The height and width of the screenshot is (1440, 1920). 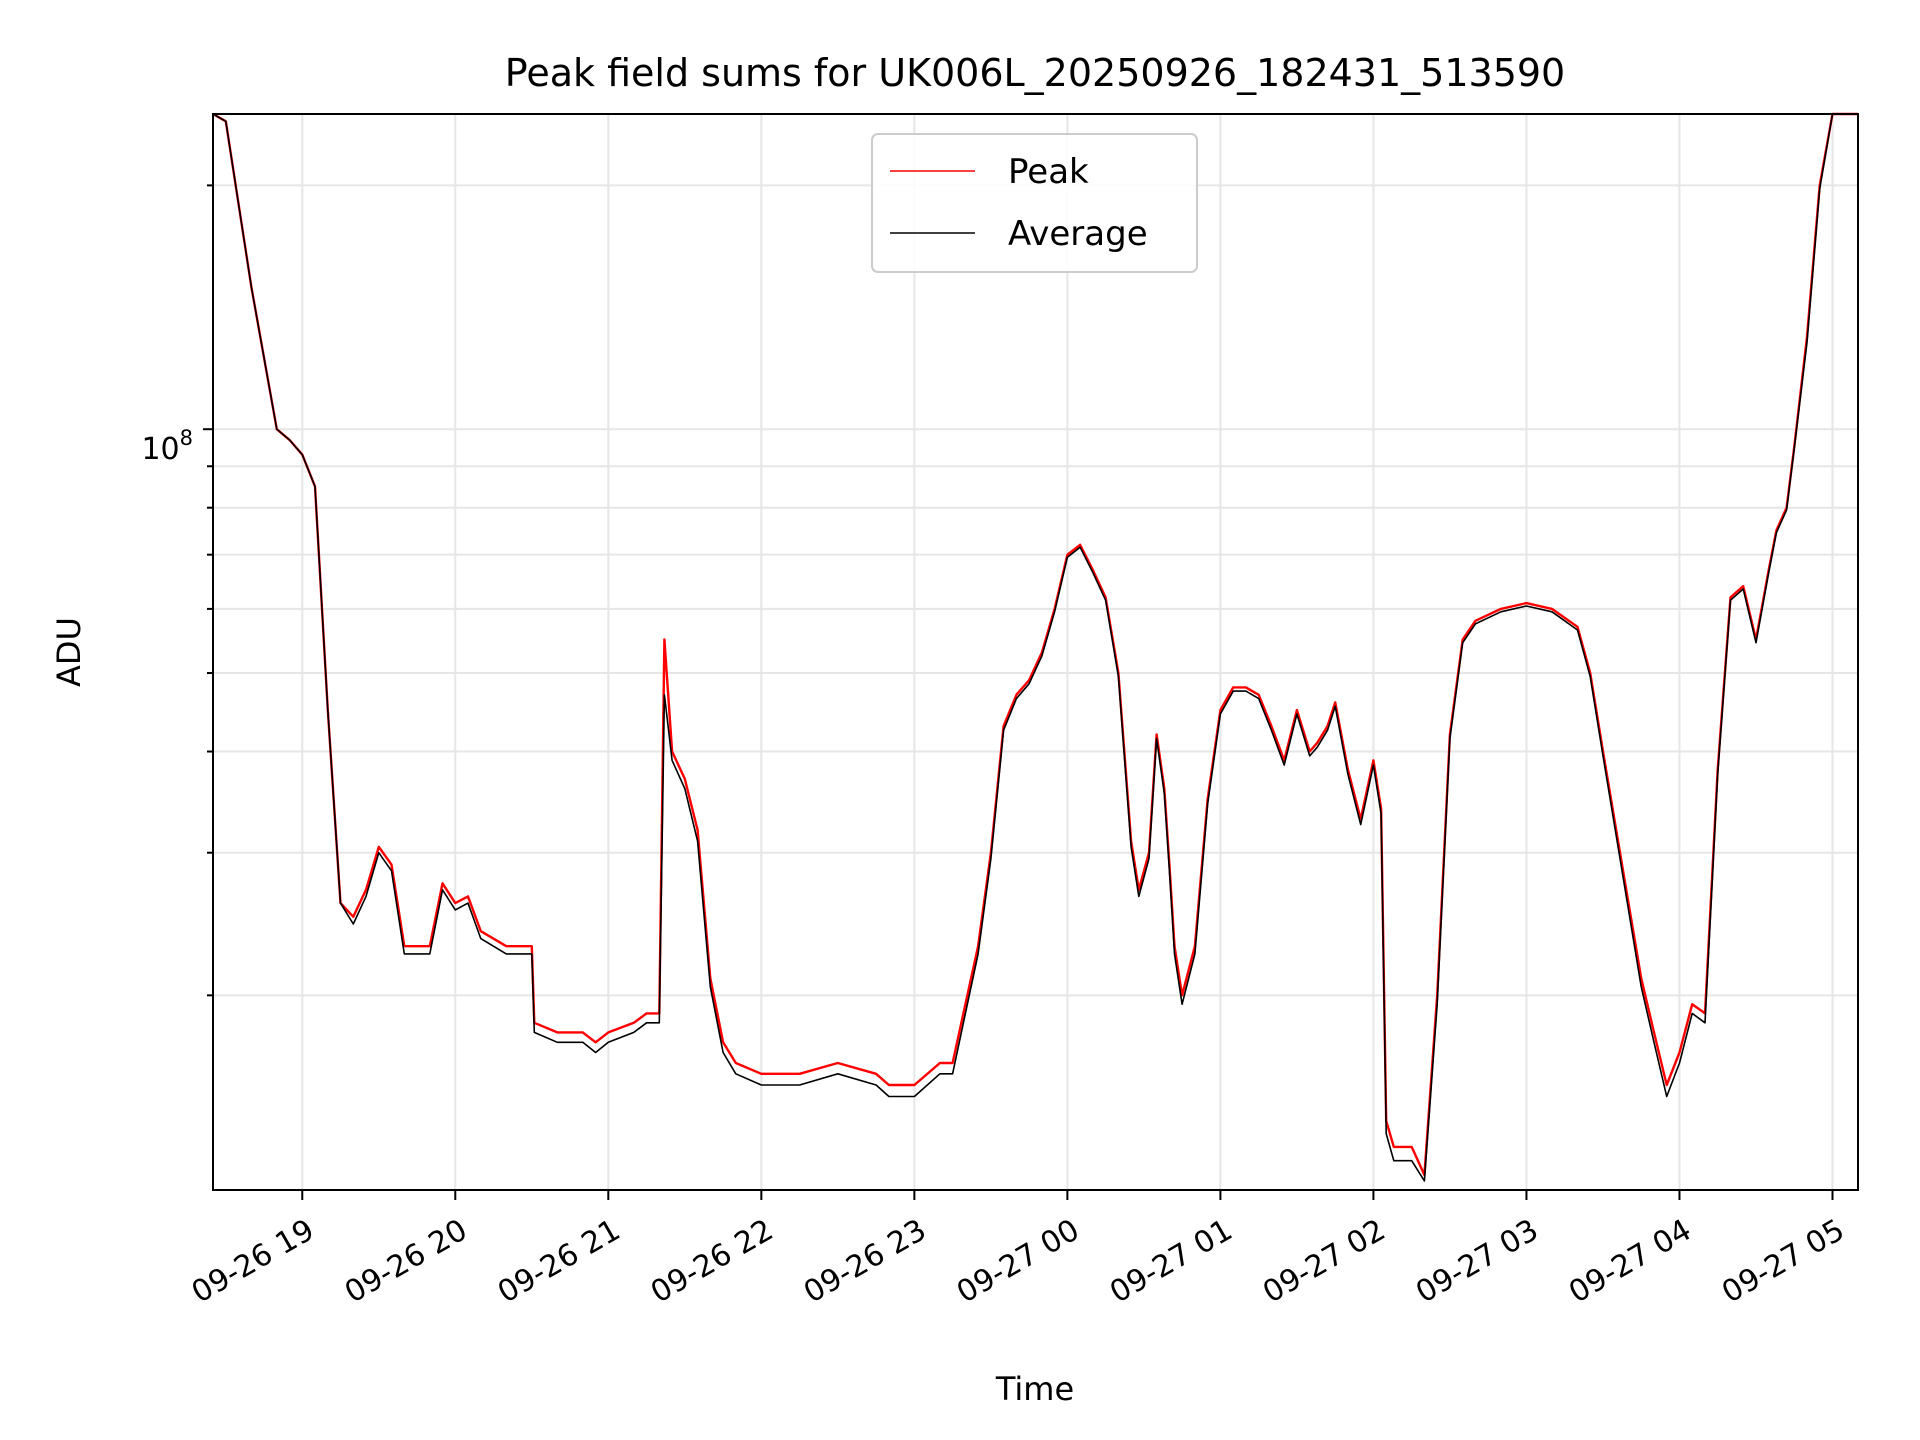 What do you see at coordinates (160, 449) in the screenshot?
I see `y-tick-base: 10` at bounding box center [160, 449].